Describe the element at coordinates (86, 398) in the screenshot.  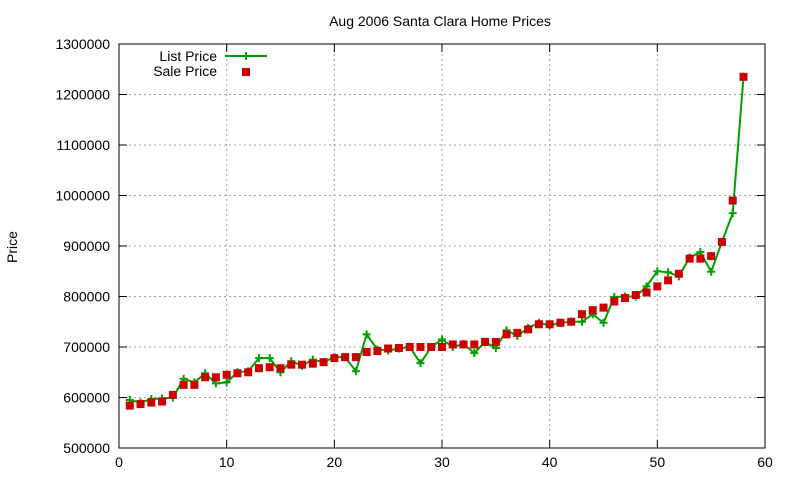
I see `y-tick-label: 600000` at that location.